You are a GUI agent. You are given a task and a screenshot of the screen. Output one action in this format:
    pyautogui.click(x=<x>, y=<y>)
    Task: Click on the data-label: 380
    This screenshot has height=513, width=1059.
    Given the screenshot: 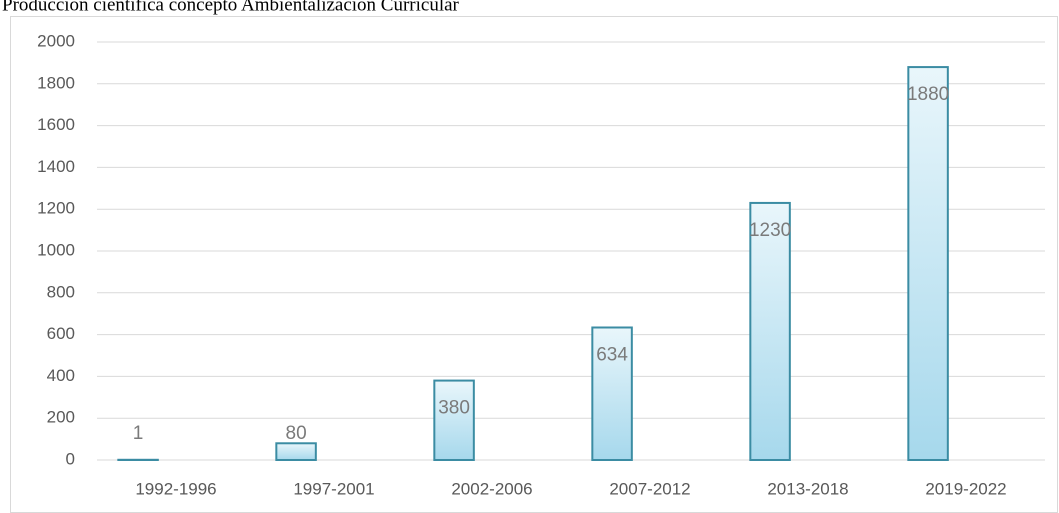 What is the action you would take?
    pyautogui.click(x=454, y=408)
    